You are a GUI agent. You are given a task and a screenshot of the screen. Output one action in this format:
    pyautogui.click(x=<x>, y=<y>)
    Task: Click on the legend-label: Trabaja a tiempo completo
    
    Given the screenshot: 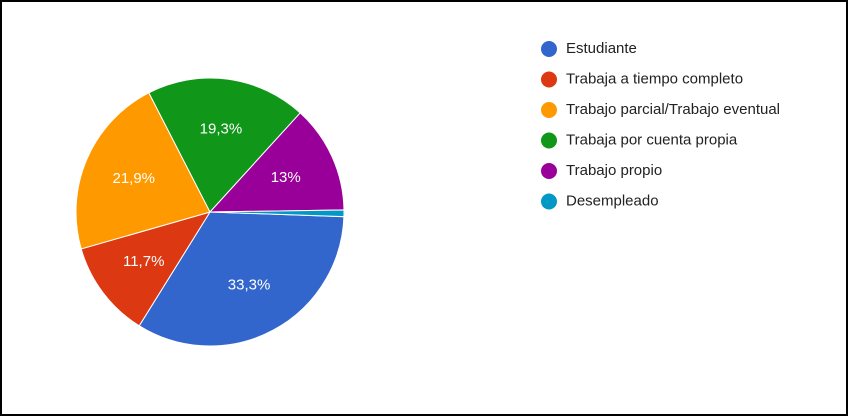 What is the action you would take?
    pyautogui.click(x=654, y=78)
    